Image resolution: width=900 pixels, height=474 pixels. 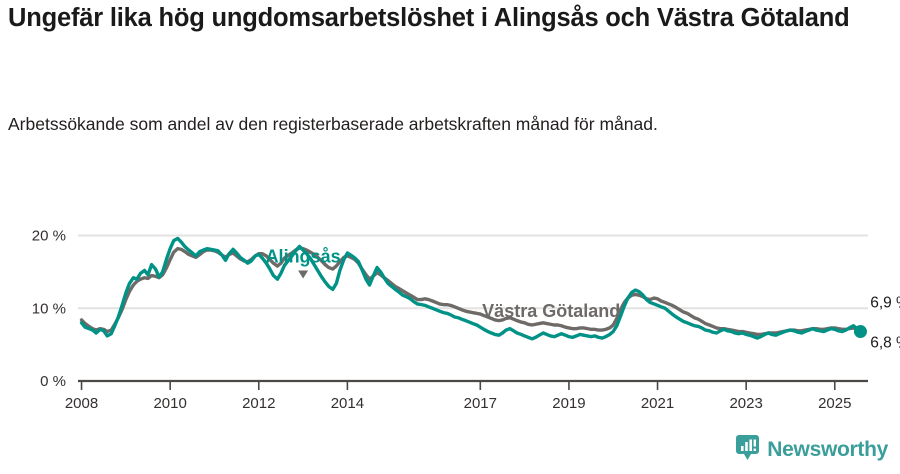 I want to click on end-point-marker-alingsas, so click(x=860, y=332).